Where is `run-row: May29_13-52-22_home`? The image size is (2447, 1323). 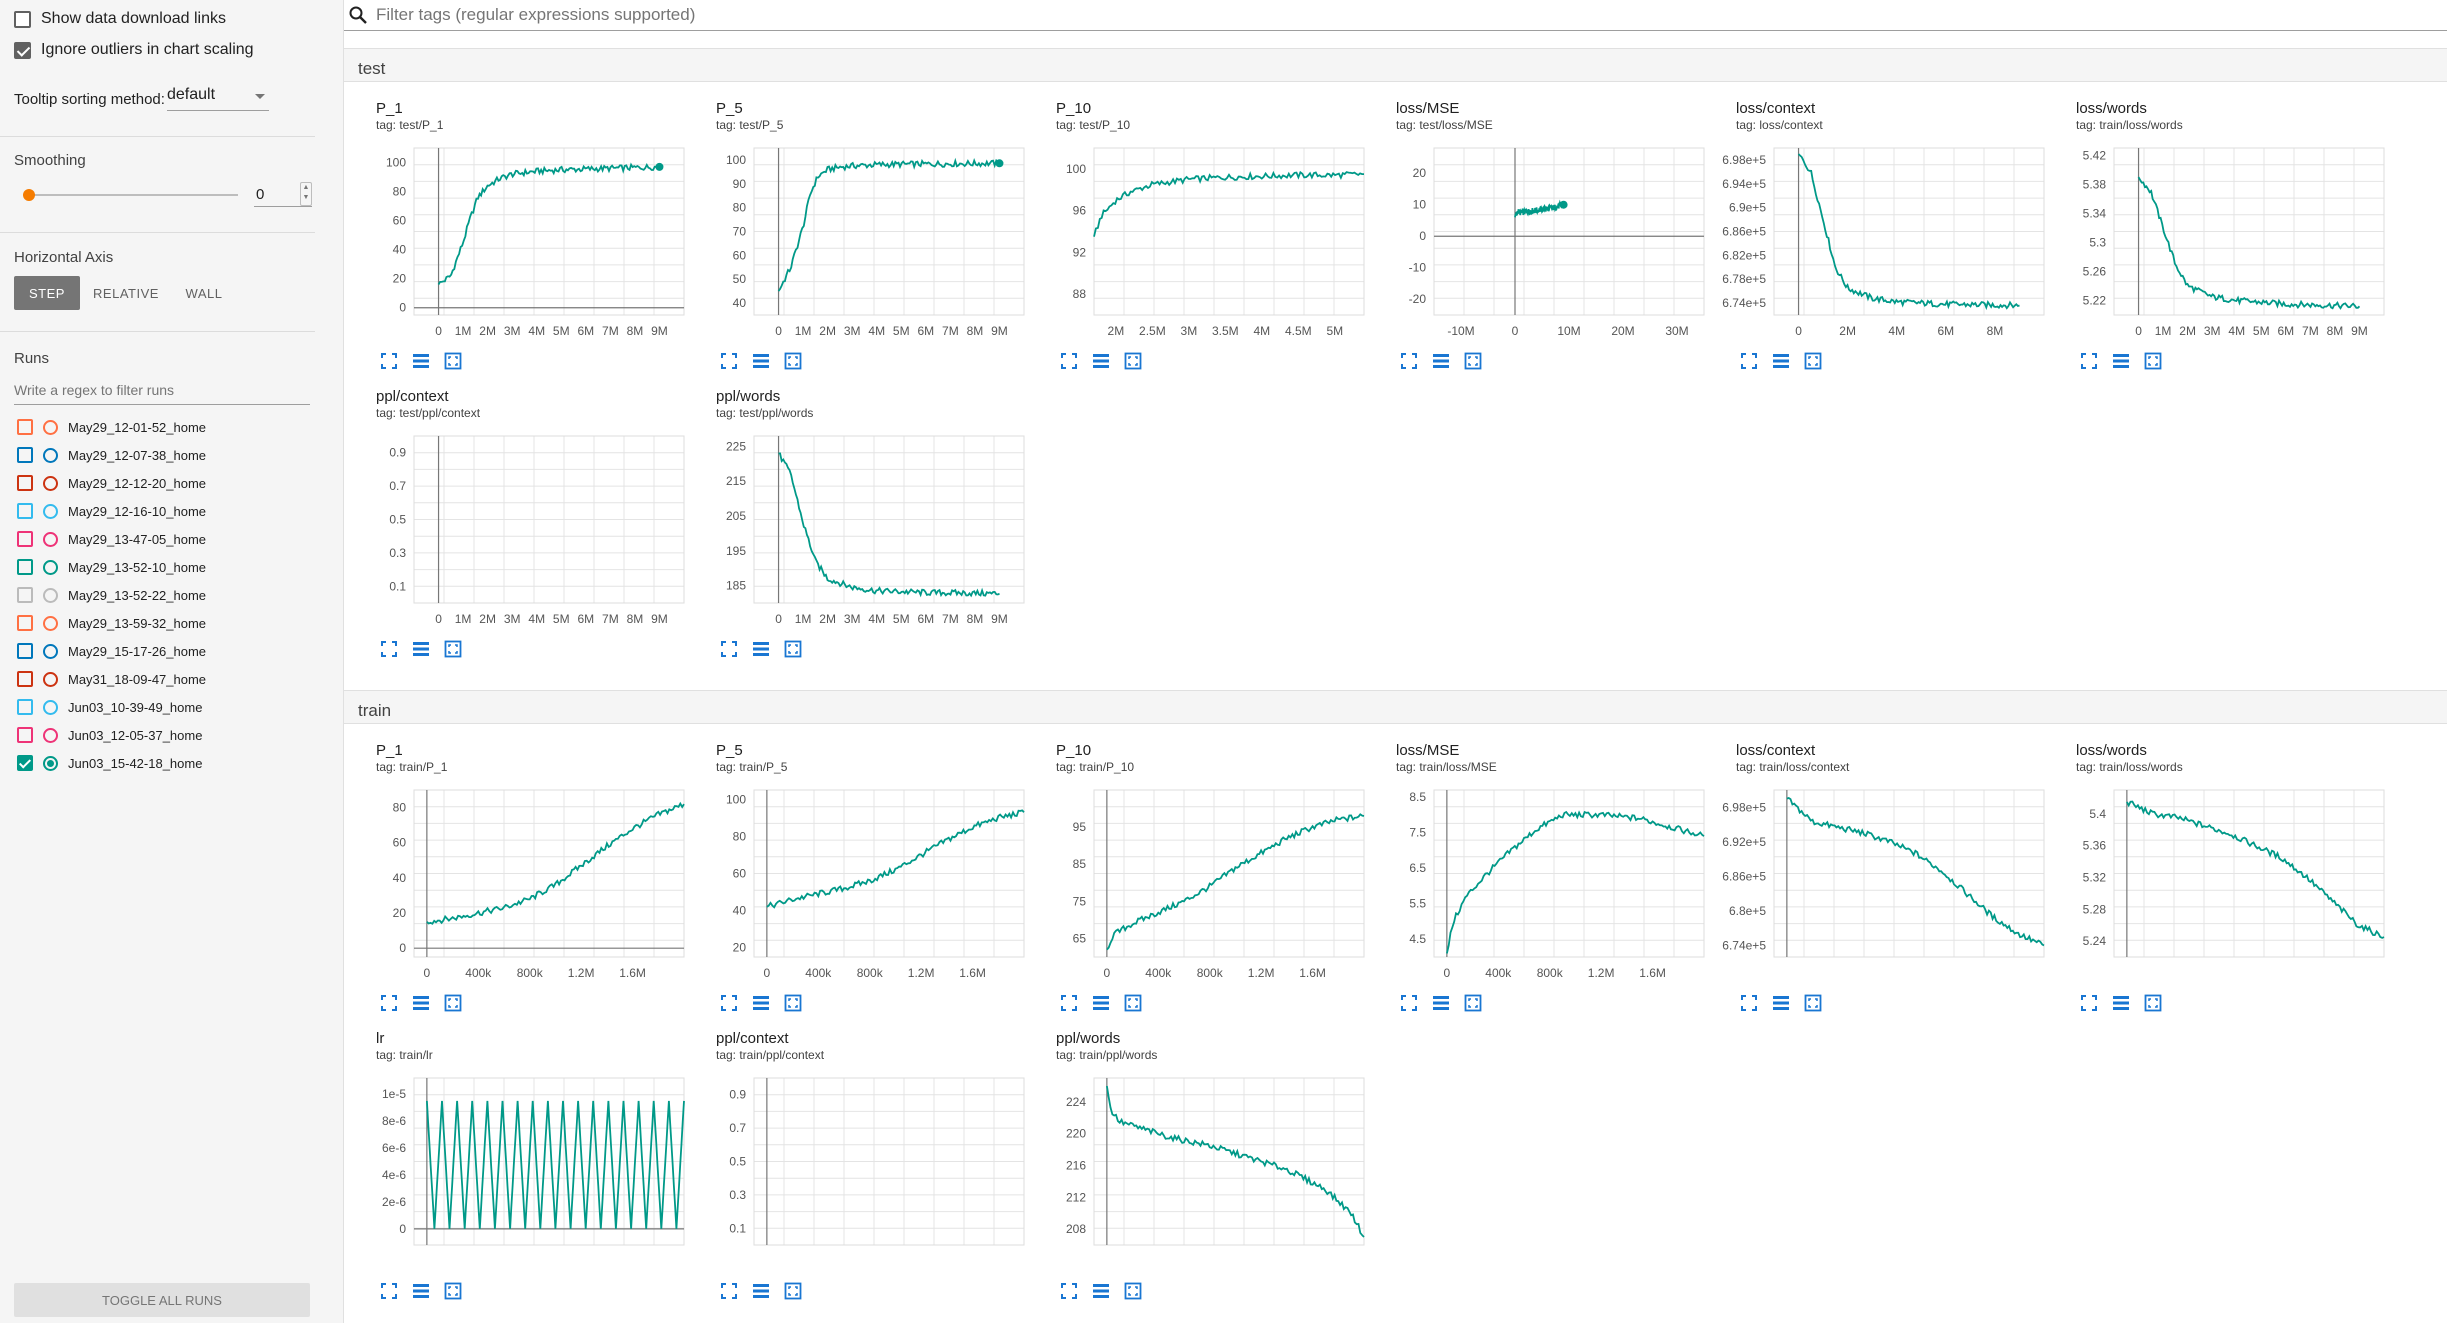
run-row: May29_13-52-22_home is located at coordinates (111, 595).